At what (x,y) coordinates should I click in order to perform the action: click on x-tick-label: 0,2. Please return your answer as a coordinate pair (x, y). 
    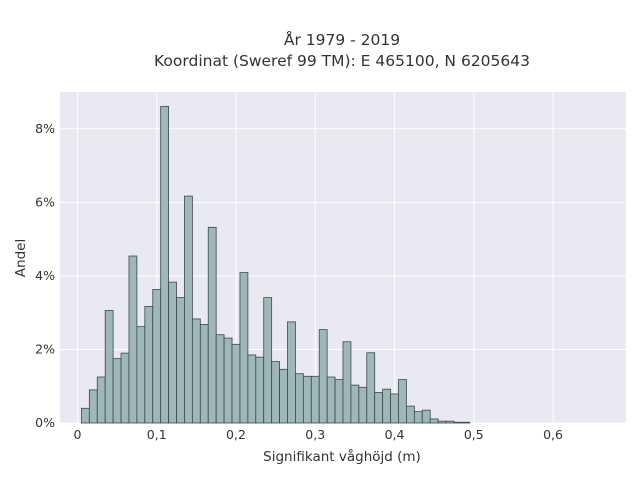
    Looking at the image, I should click on (236, 434).